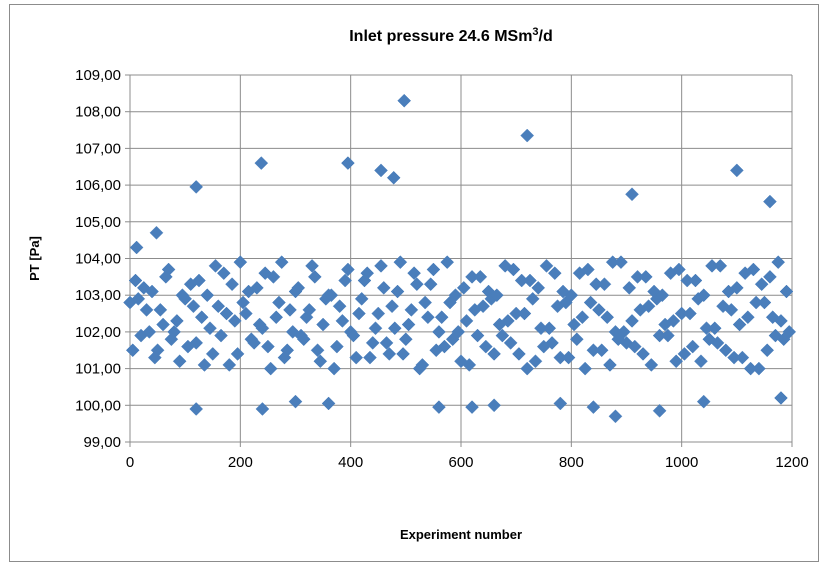 The image size is (823, 567). What do you see at coordinates (791, 462) in the screenshot?
I see `x-tick-label: 1200` at bounding box center [791, 462].